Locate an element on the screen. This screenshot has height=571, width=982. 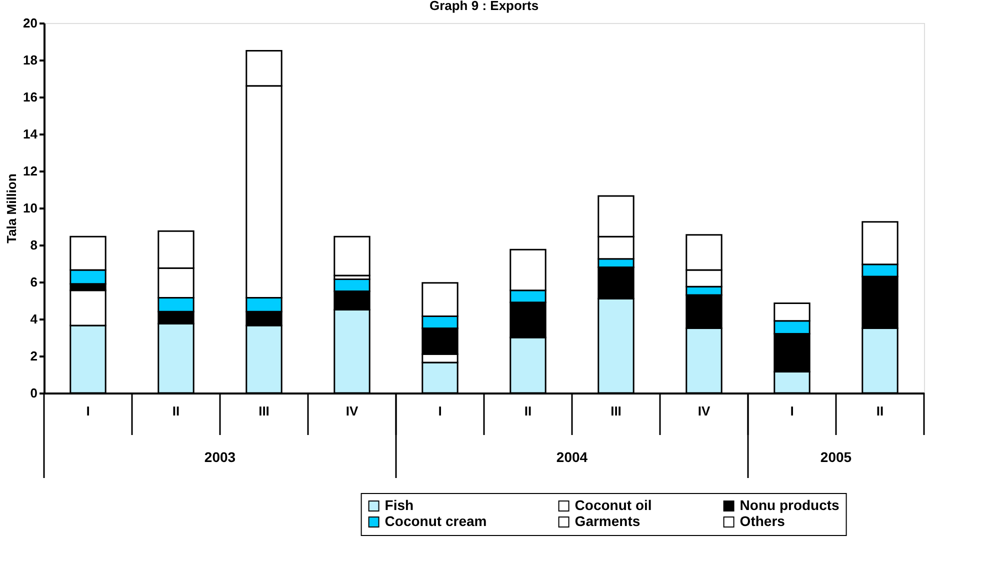
text: 2005 is located at coordinates (836, 457).